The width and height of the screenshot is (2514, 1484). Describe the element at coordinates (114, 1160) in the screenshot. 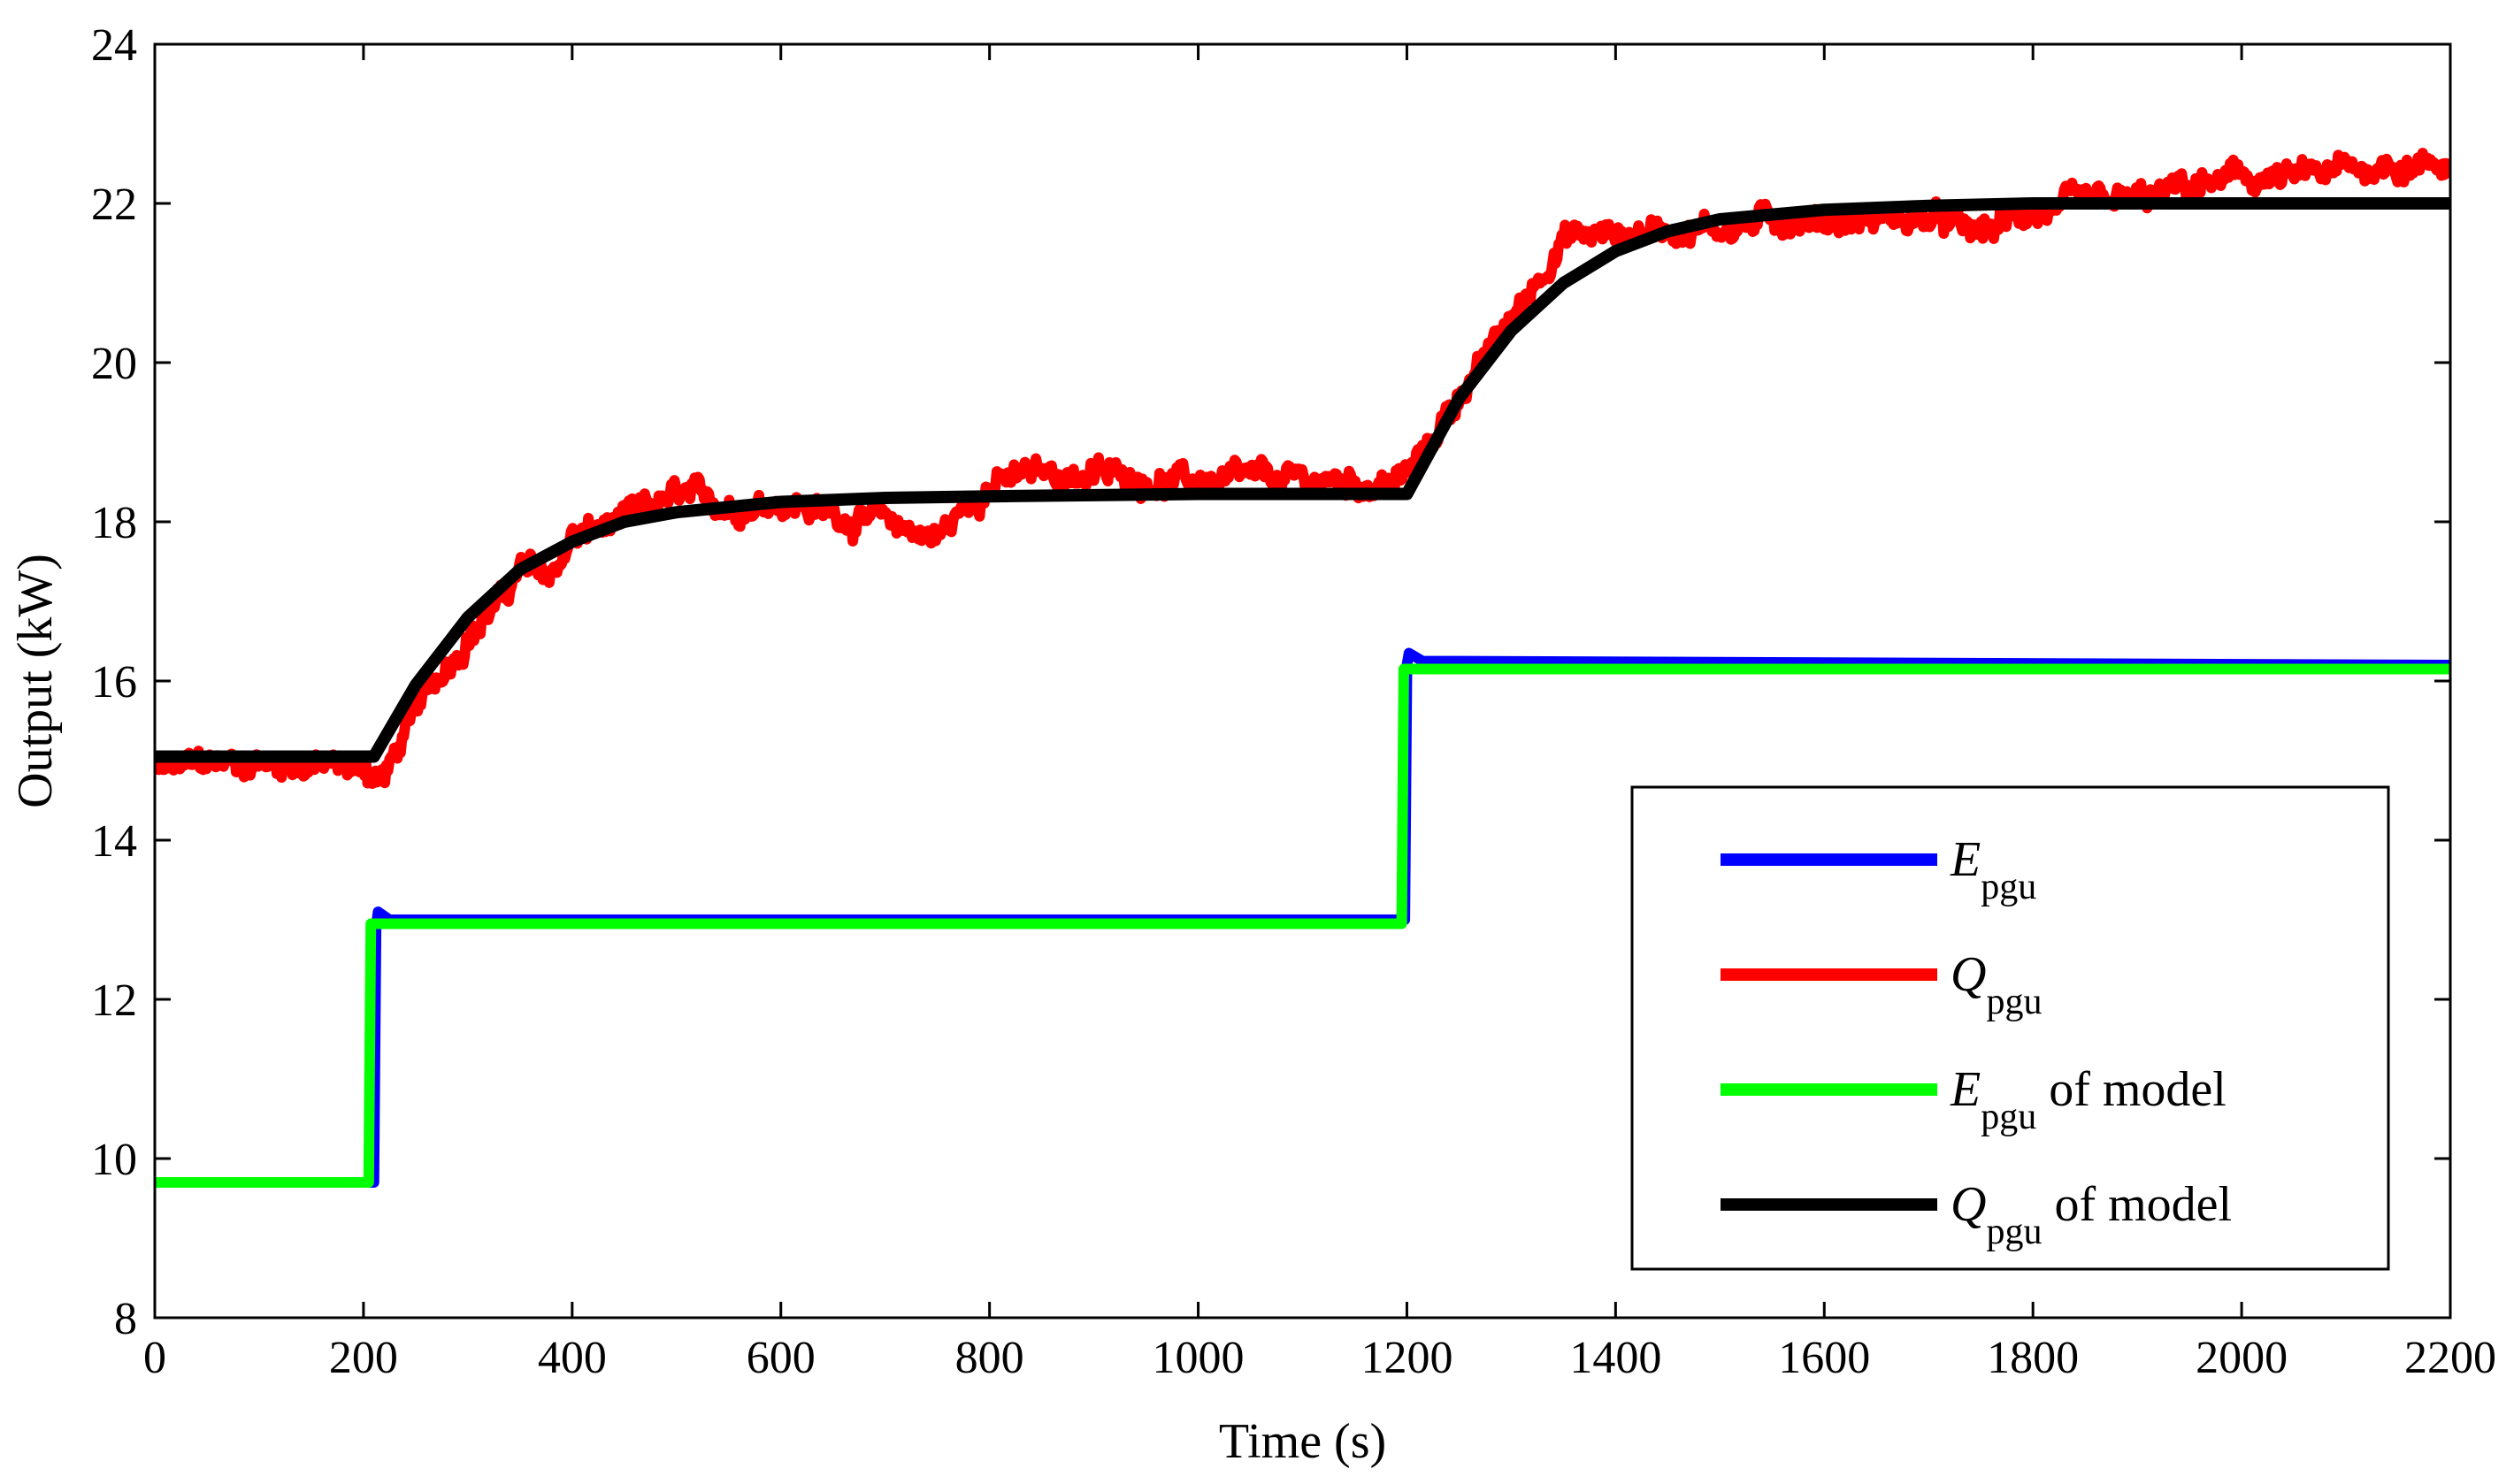

I see `y-tick-label: 10` at that location.